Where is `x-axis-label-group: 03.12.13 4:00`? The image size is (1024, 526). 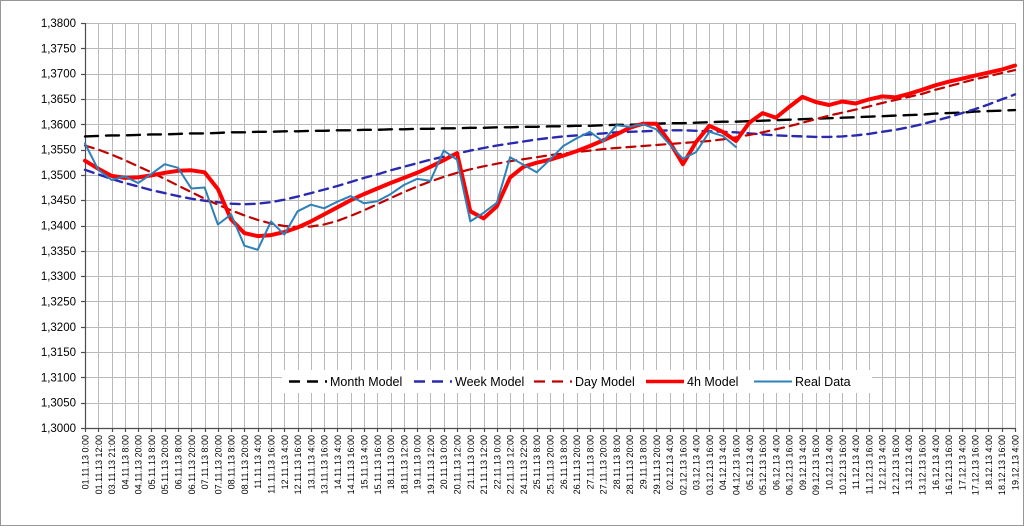
x-axis-label-group: 03.12.13 4:00 is located at coordinates (697, 462).